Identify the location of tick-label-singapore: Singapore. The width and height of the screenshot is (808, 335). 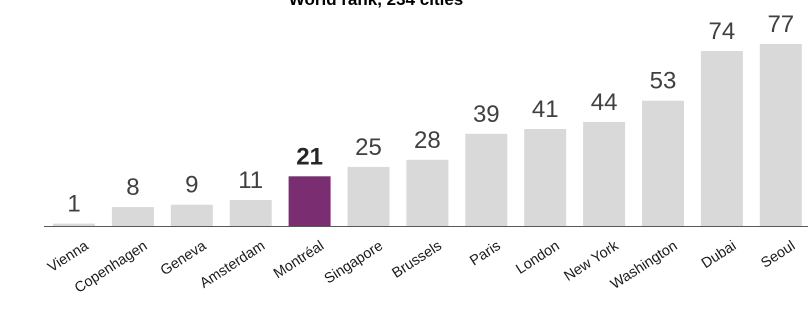
(354, 262).